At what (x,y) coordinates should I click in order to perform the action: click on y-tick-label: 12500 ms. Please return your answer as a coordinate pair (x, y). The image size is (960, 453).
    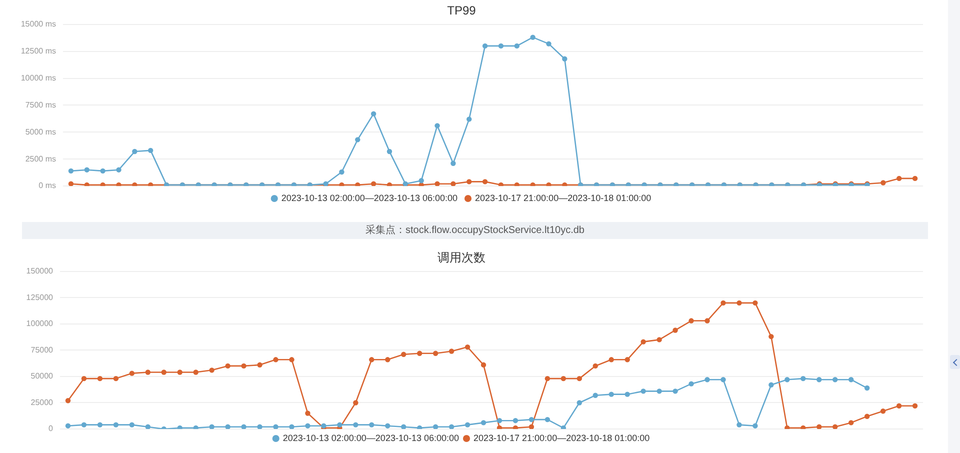
    Looking at the image, I should click on (38, 51).